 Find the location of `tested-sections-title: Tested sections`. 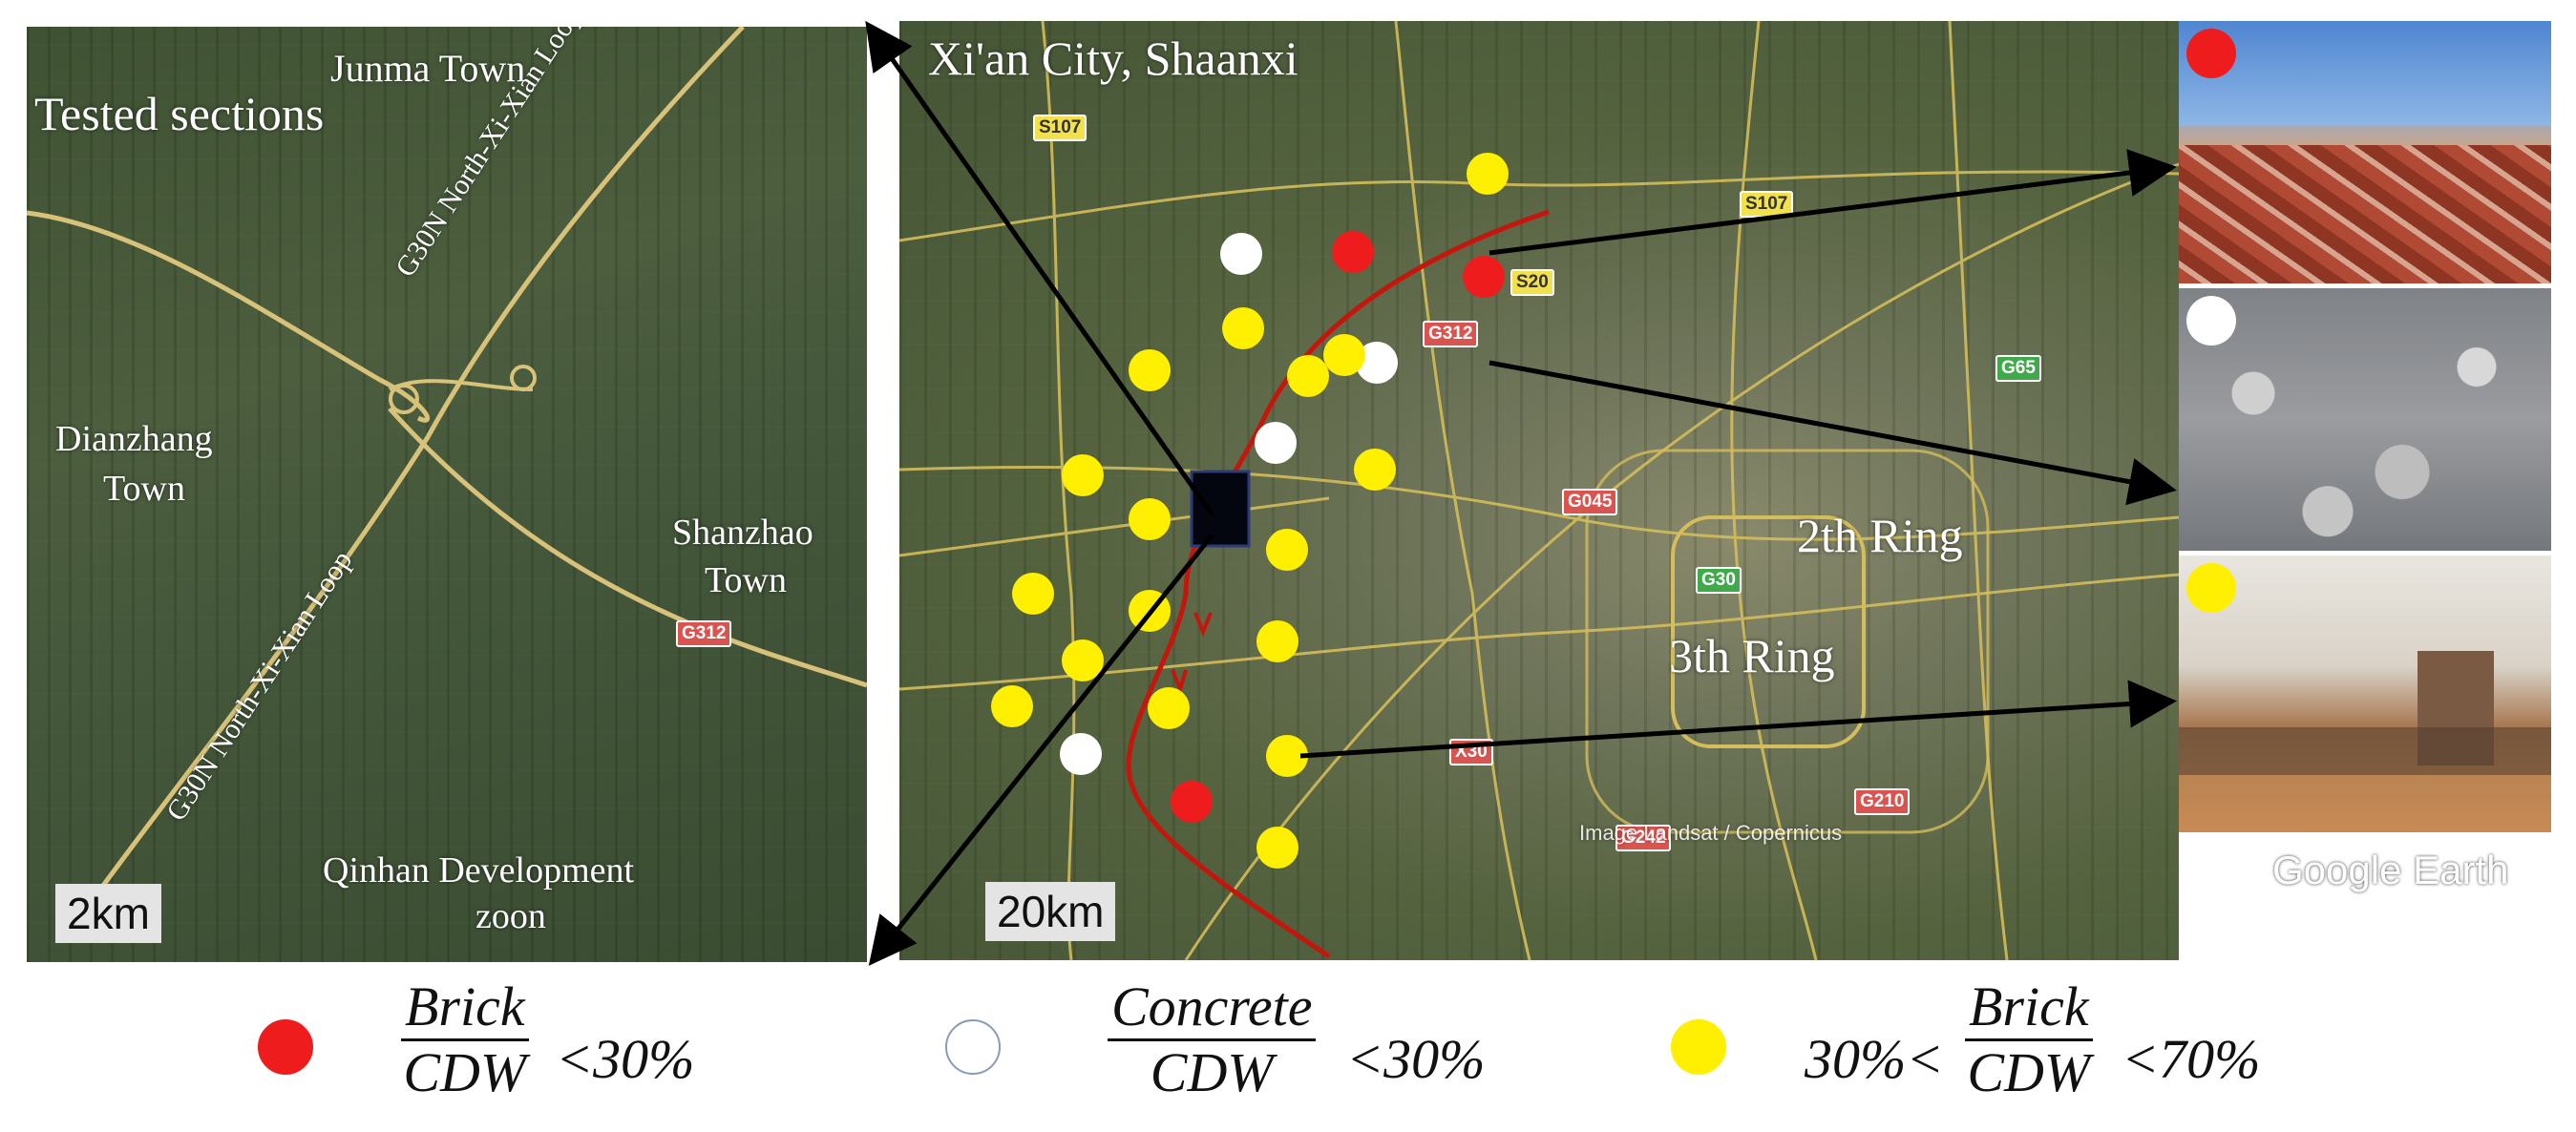

tested-sections-title: Tested sections is located at coordinates (179, 113).